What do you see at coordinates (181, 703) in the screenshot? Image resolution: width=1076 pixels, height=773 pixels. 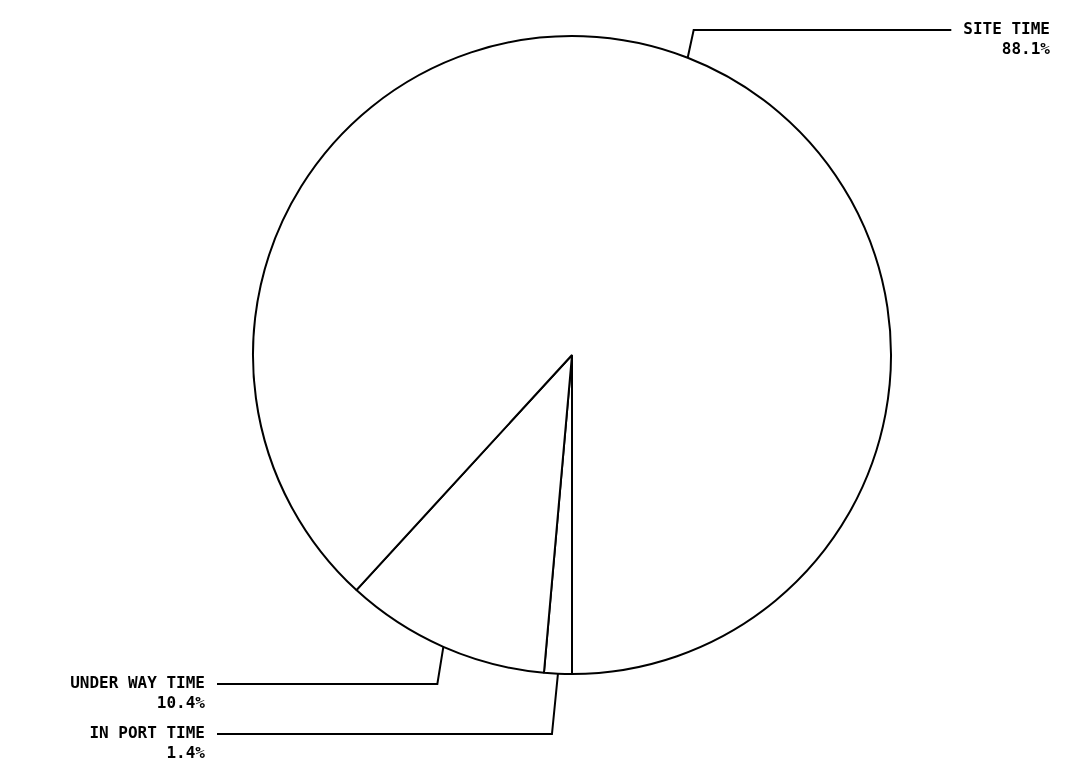 I see `data-label: 10.4%` at bounding box center [181, 703].